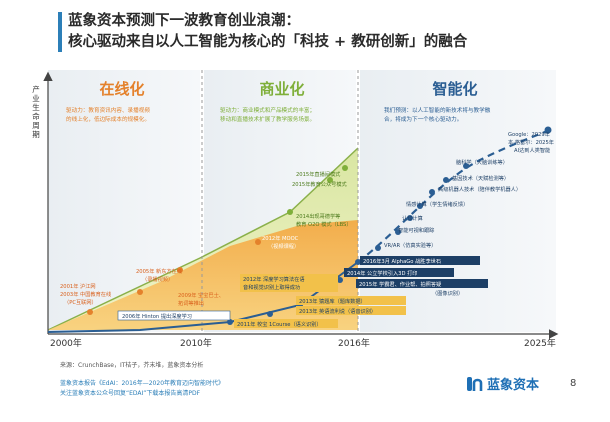 The height and width of the screenshot is (422, 610). What do you see at coordinates (78, 286) in the screenshot?
I see `milestone: 2001年 沪江网` at bounding box center [78, 286].